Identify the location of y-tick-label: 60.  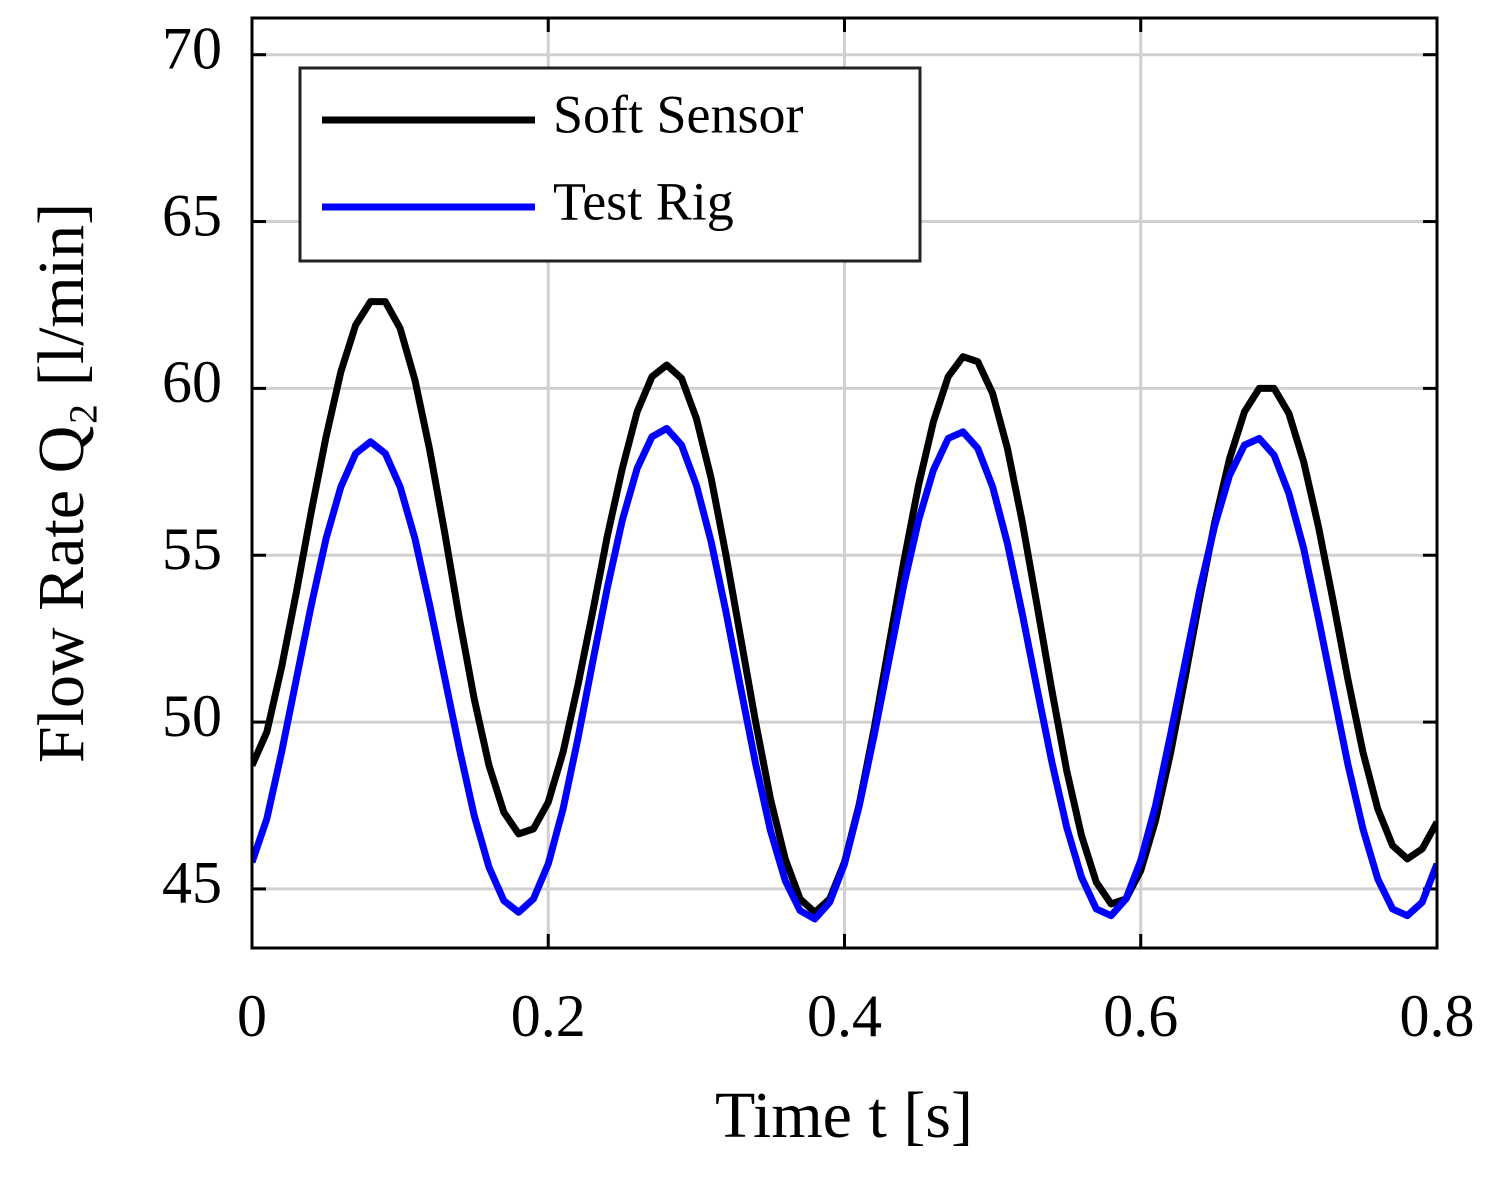
(192, 382).